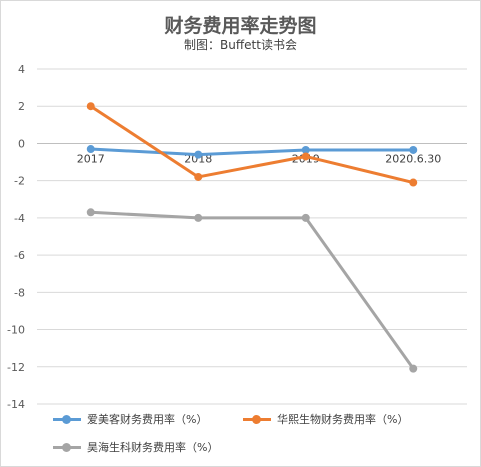 The width and height of the screenshot is (481, 467). What do you see at coordinates (91, 158) in the screenshot?
I see `x-tick-label: 2017` at bounding box center [91, 158].